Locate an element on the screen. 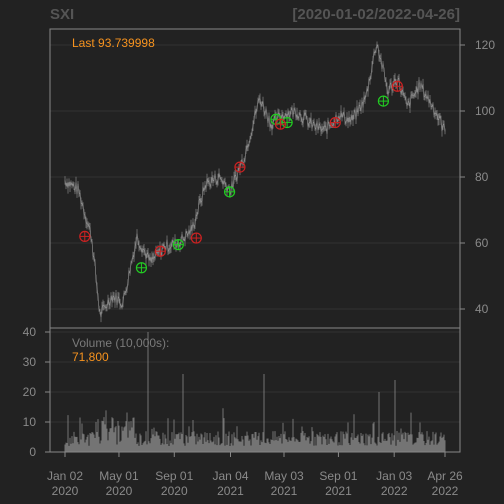 This screenshot has height=504, width=504. date-tick-label: Jan 02 is located at coordinates (65, 476).